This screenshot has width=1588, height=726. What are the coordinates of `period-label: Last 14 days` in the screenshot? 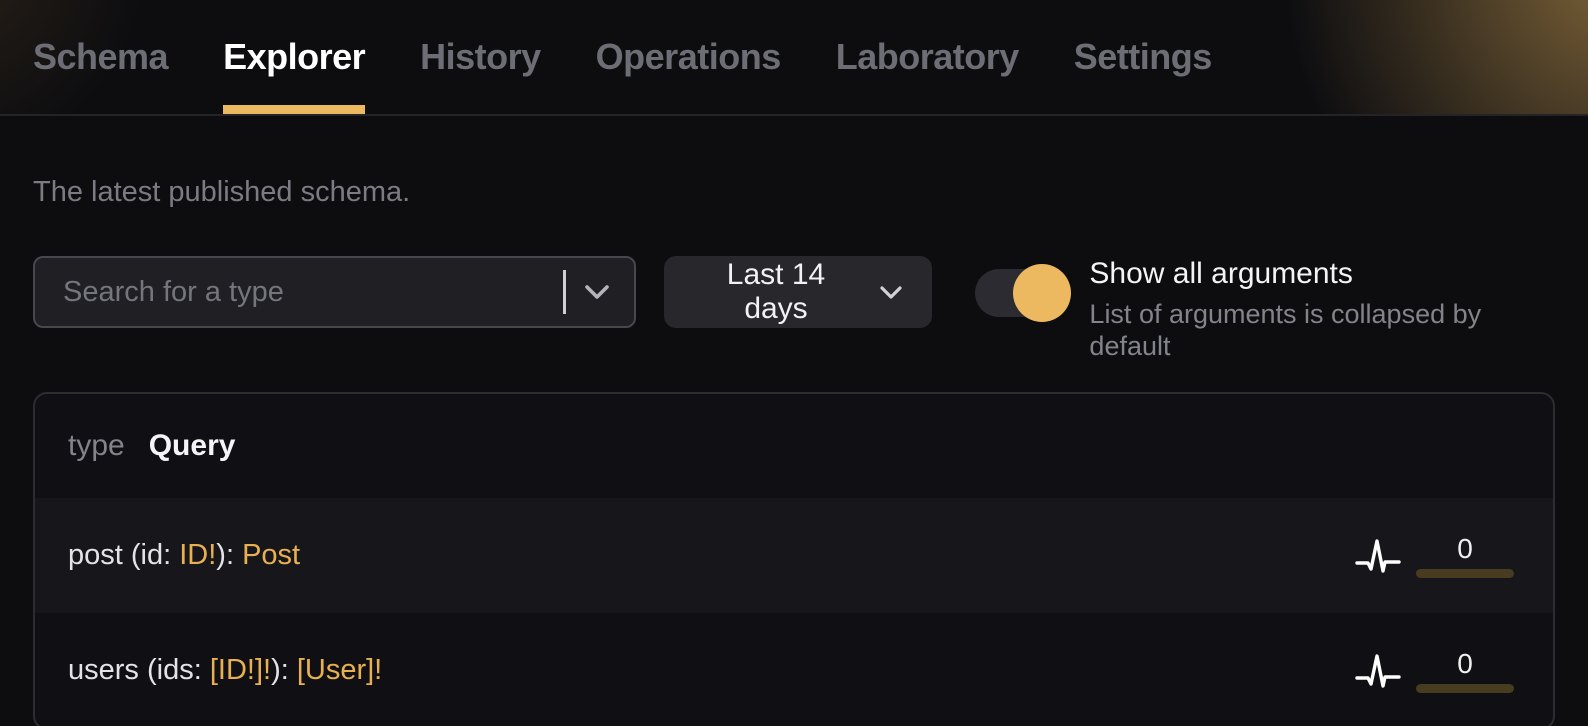 It's located at (776, 291).